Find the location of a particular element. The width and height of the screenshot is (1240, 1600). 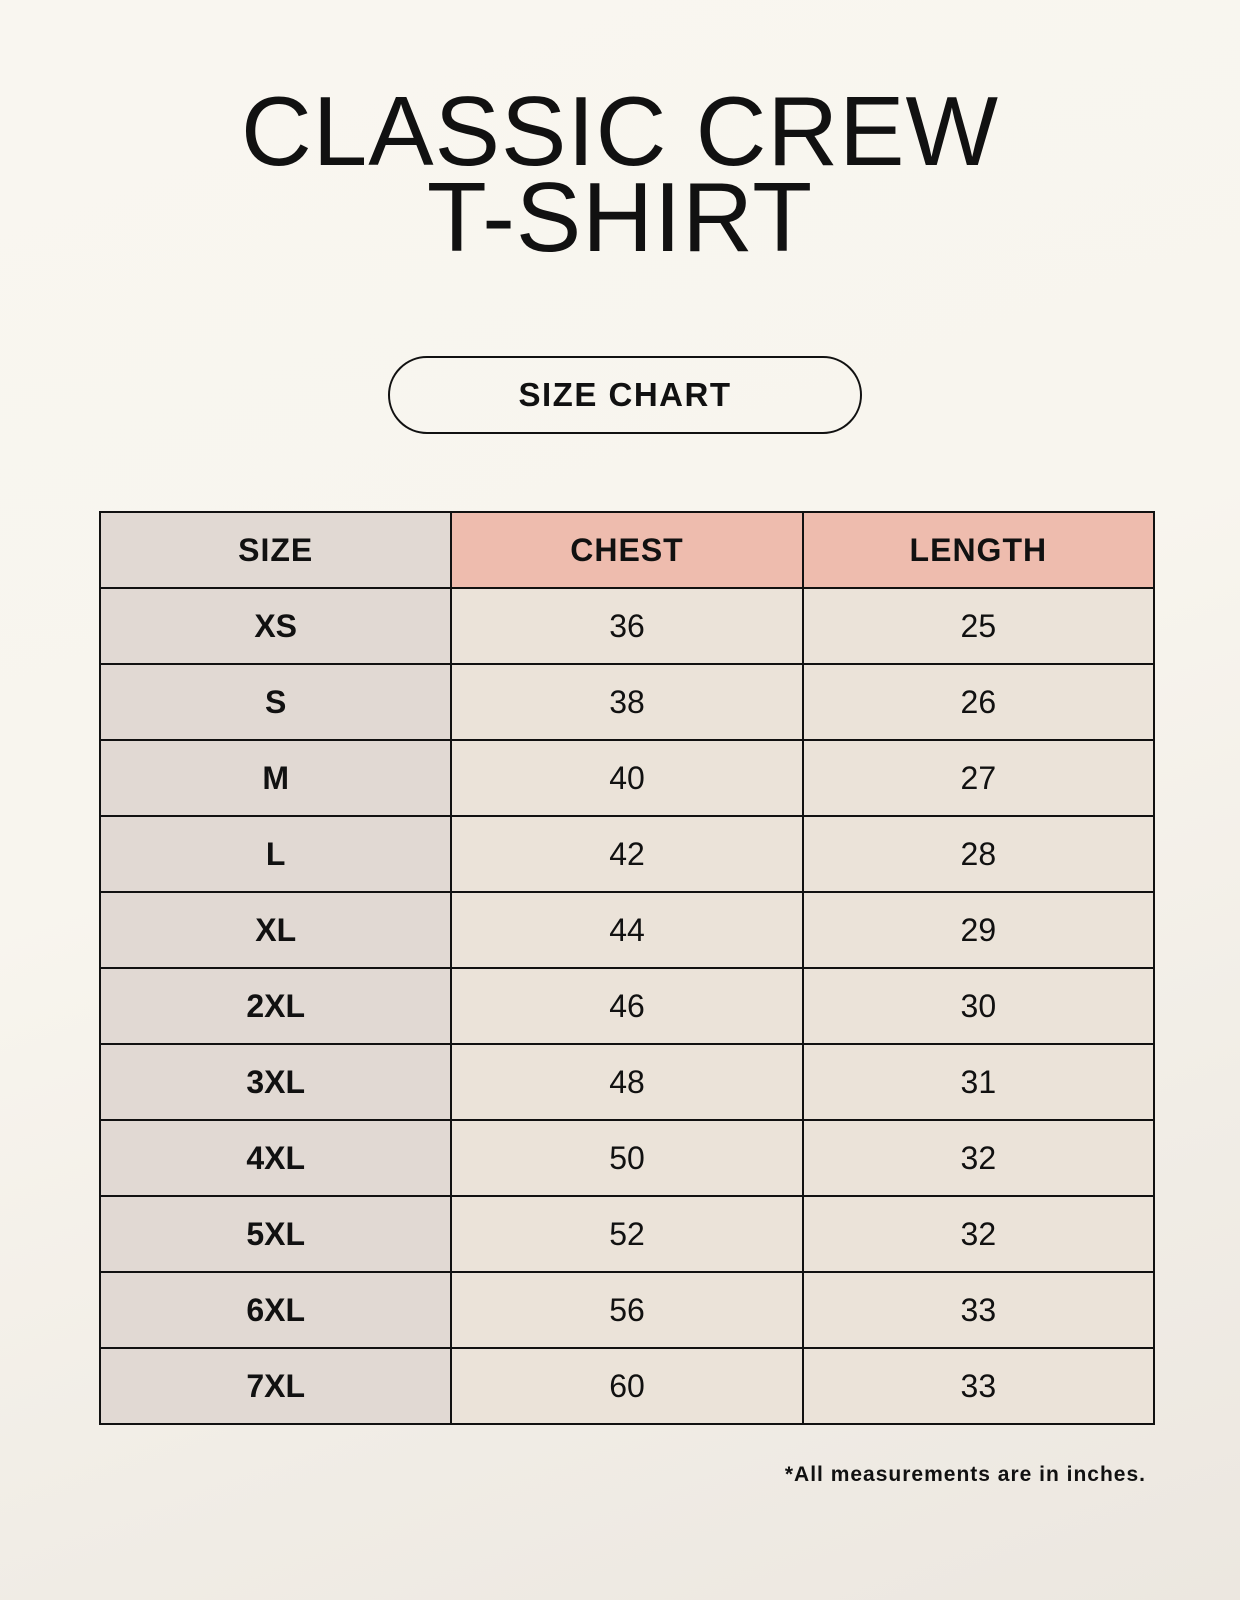

size-chart-label: SIZE CHART is located at coordinates (625, 395).